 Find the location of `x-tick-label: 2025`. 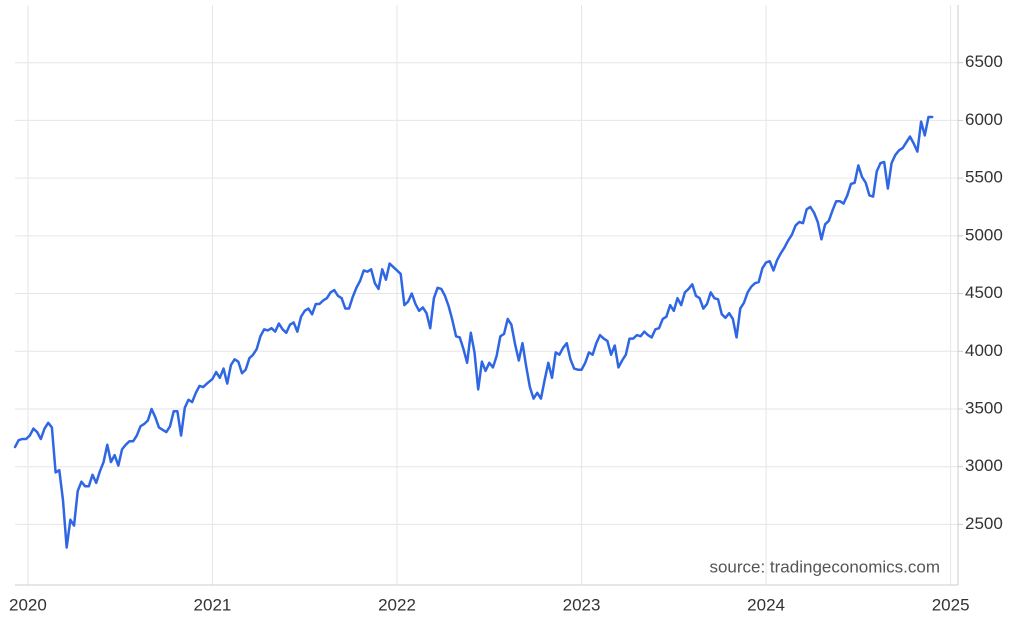

x-tick-label: 2025 is located at coordinates (951, 604).